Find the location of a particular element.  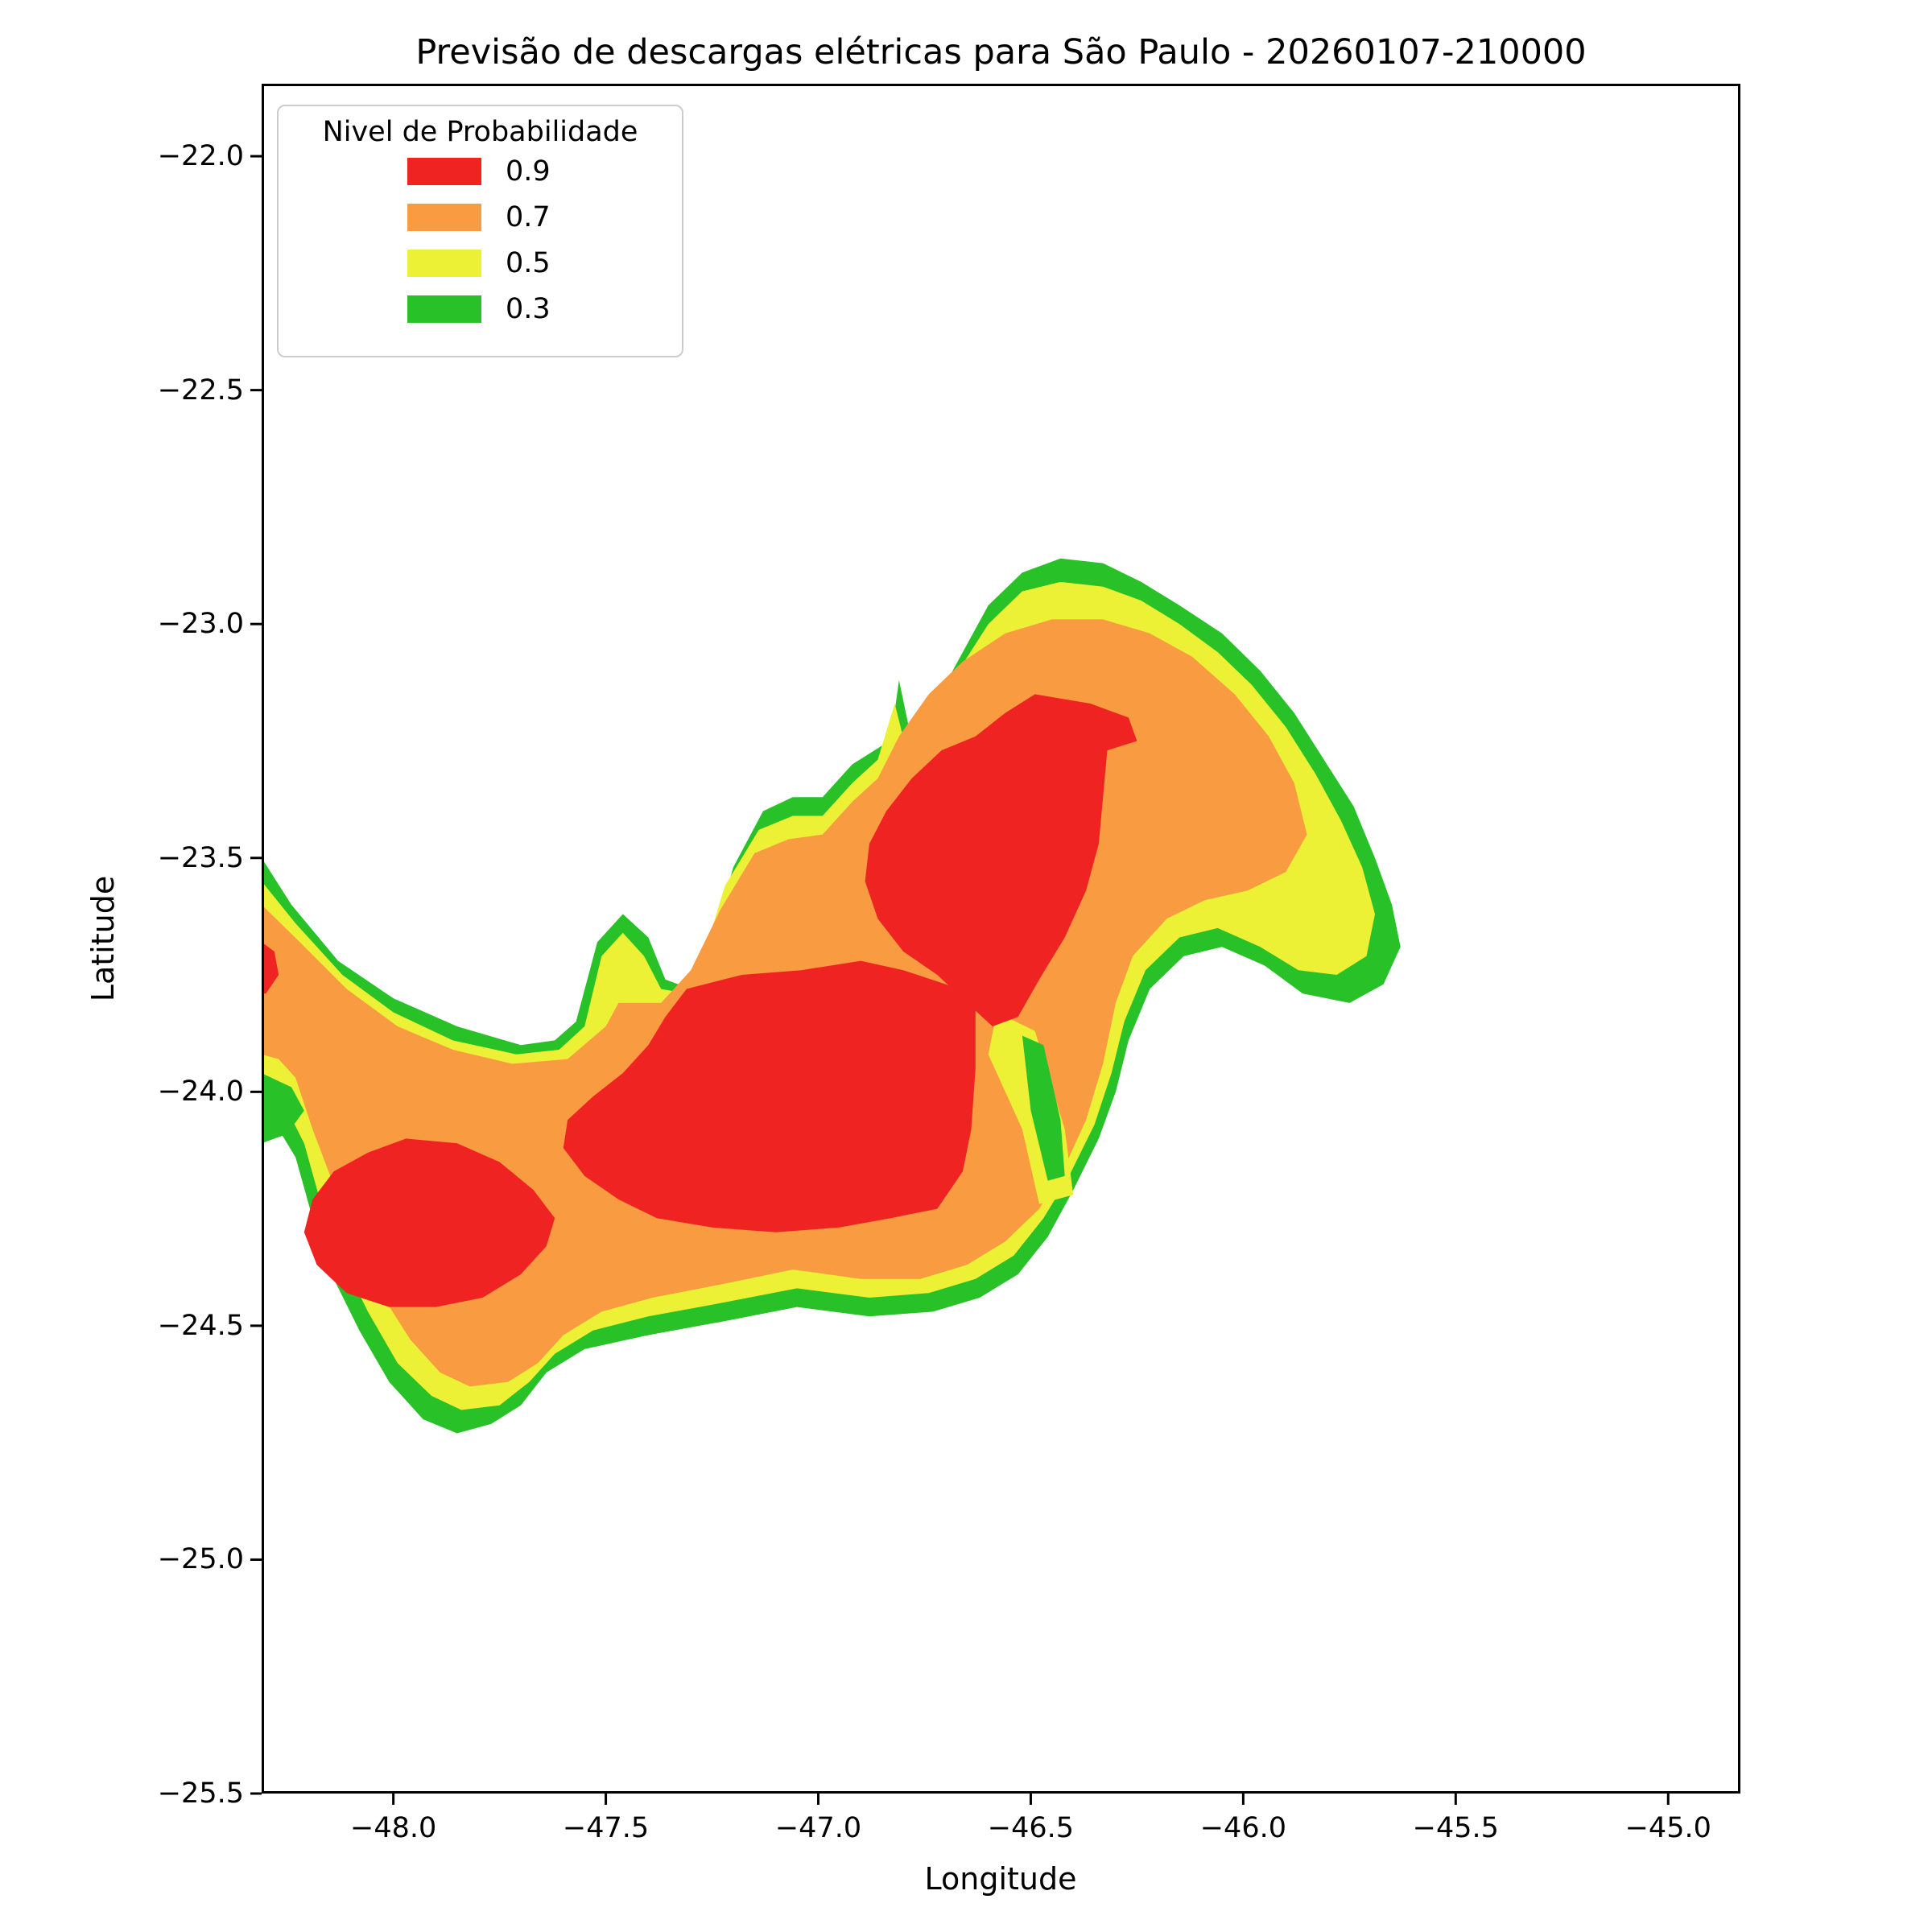

contour-region-probability-0.9-west-edge-strip is located at coordinates (270, 968).